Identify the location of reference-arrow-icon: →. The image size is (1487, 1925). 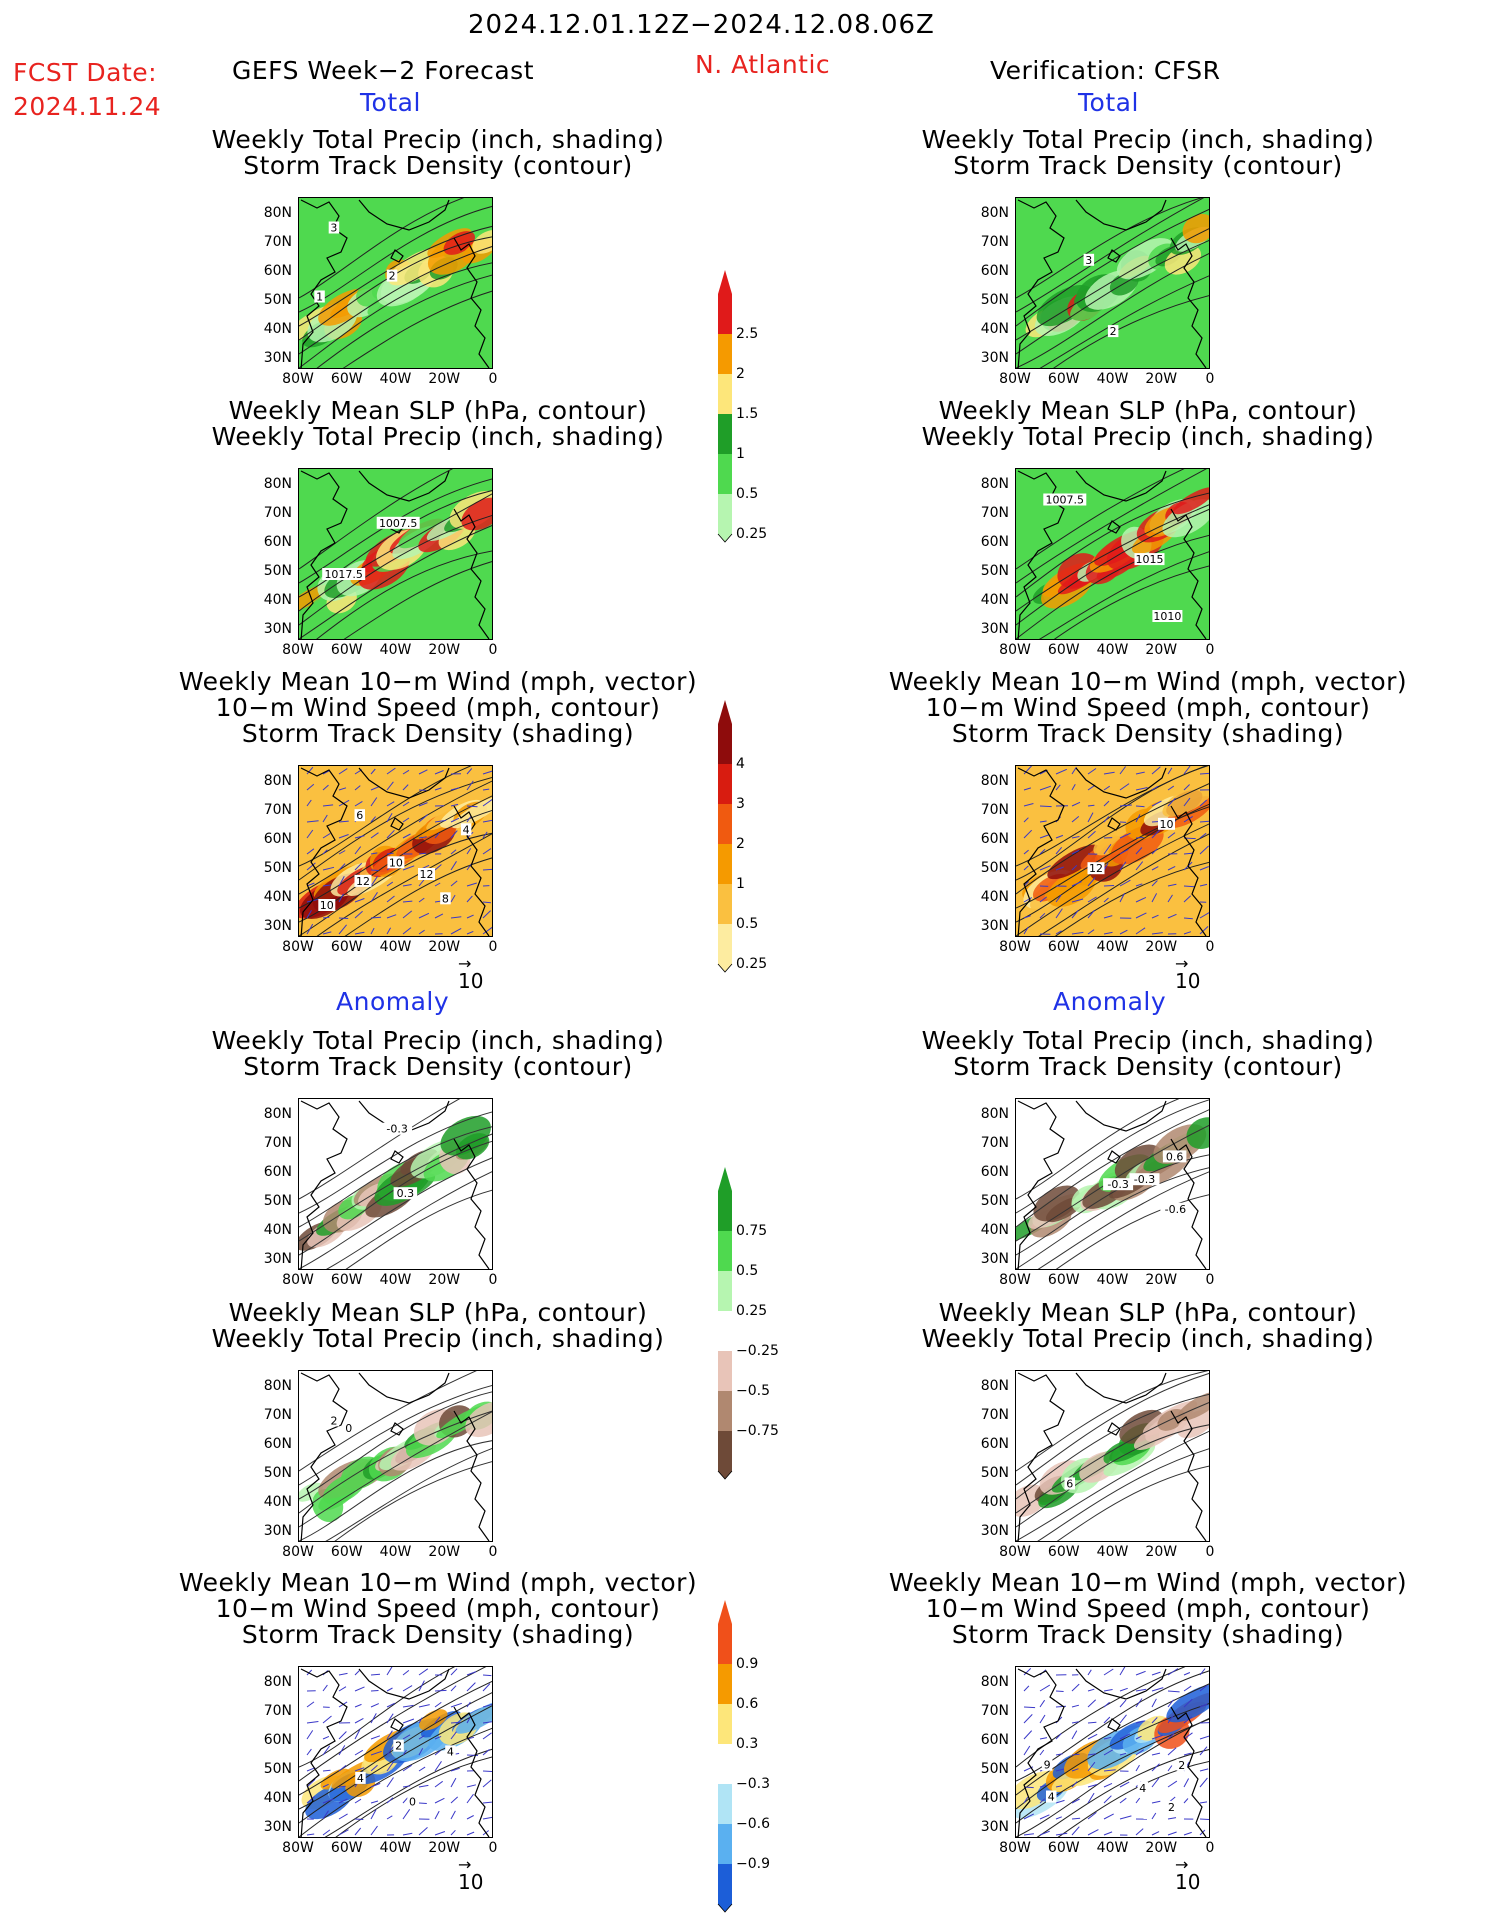
(465, 1864).